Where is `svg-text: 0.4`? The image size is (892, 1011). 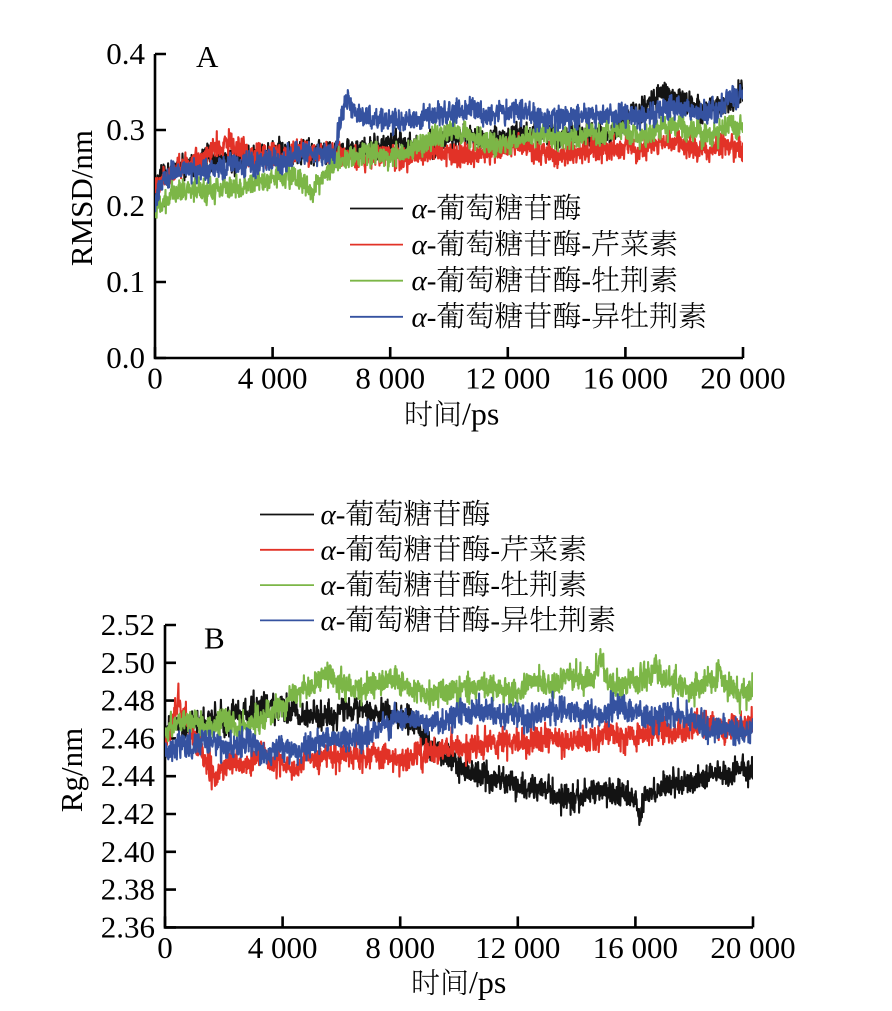
svg-text: 0.4 is located at coordinates (125, 53).